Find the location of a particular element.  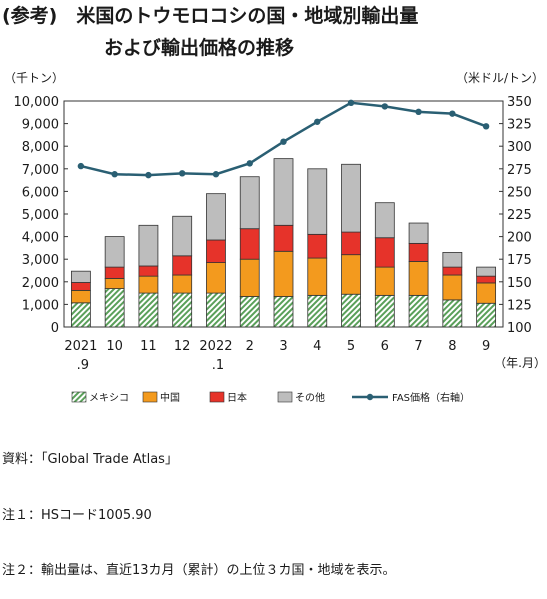

y-left-tick-label: 9,000 is located at coordinates (40, 125).